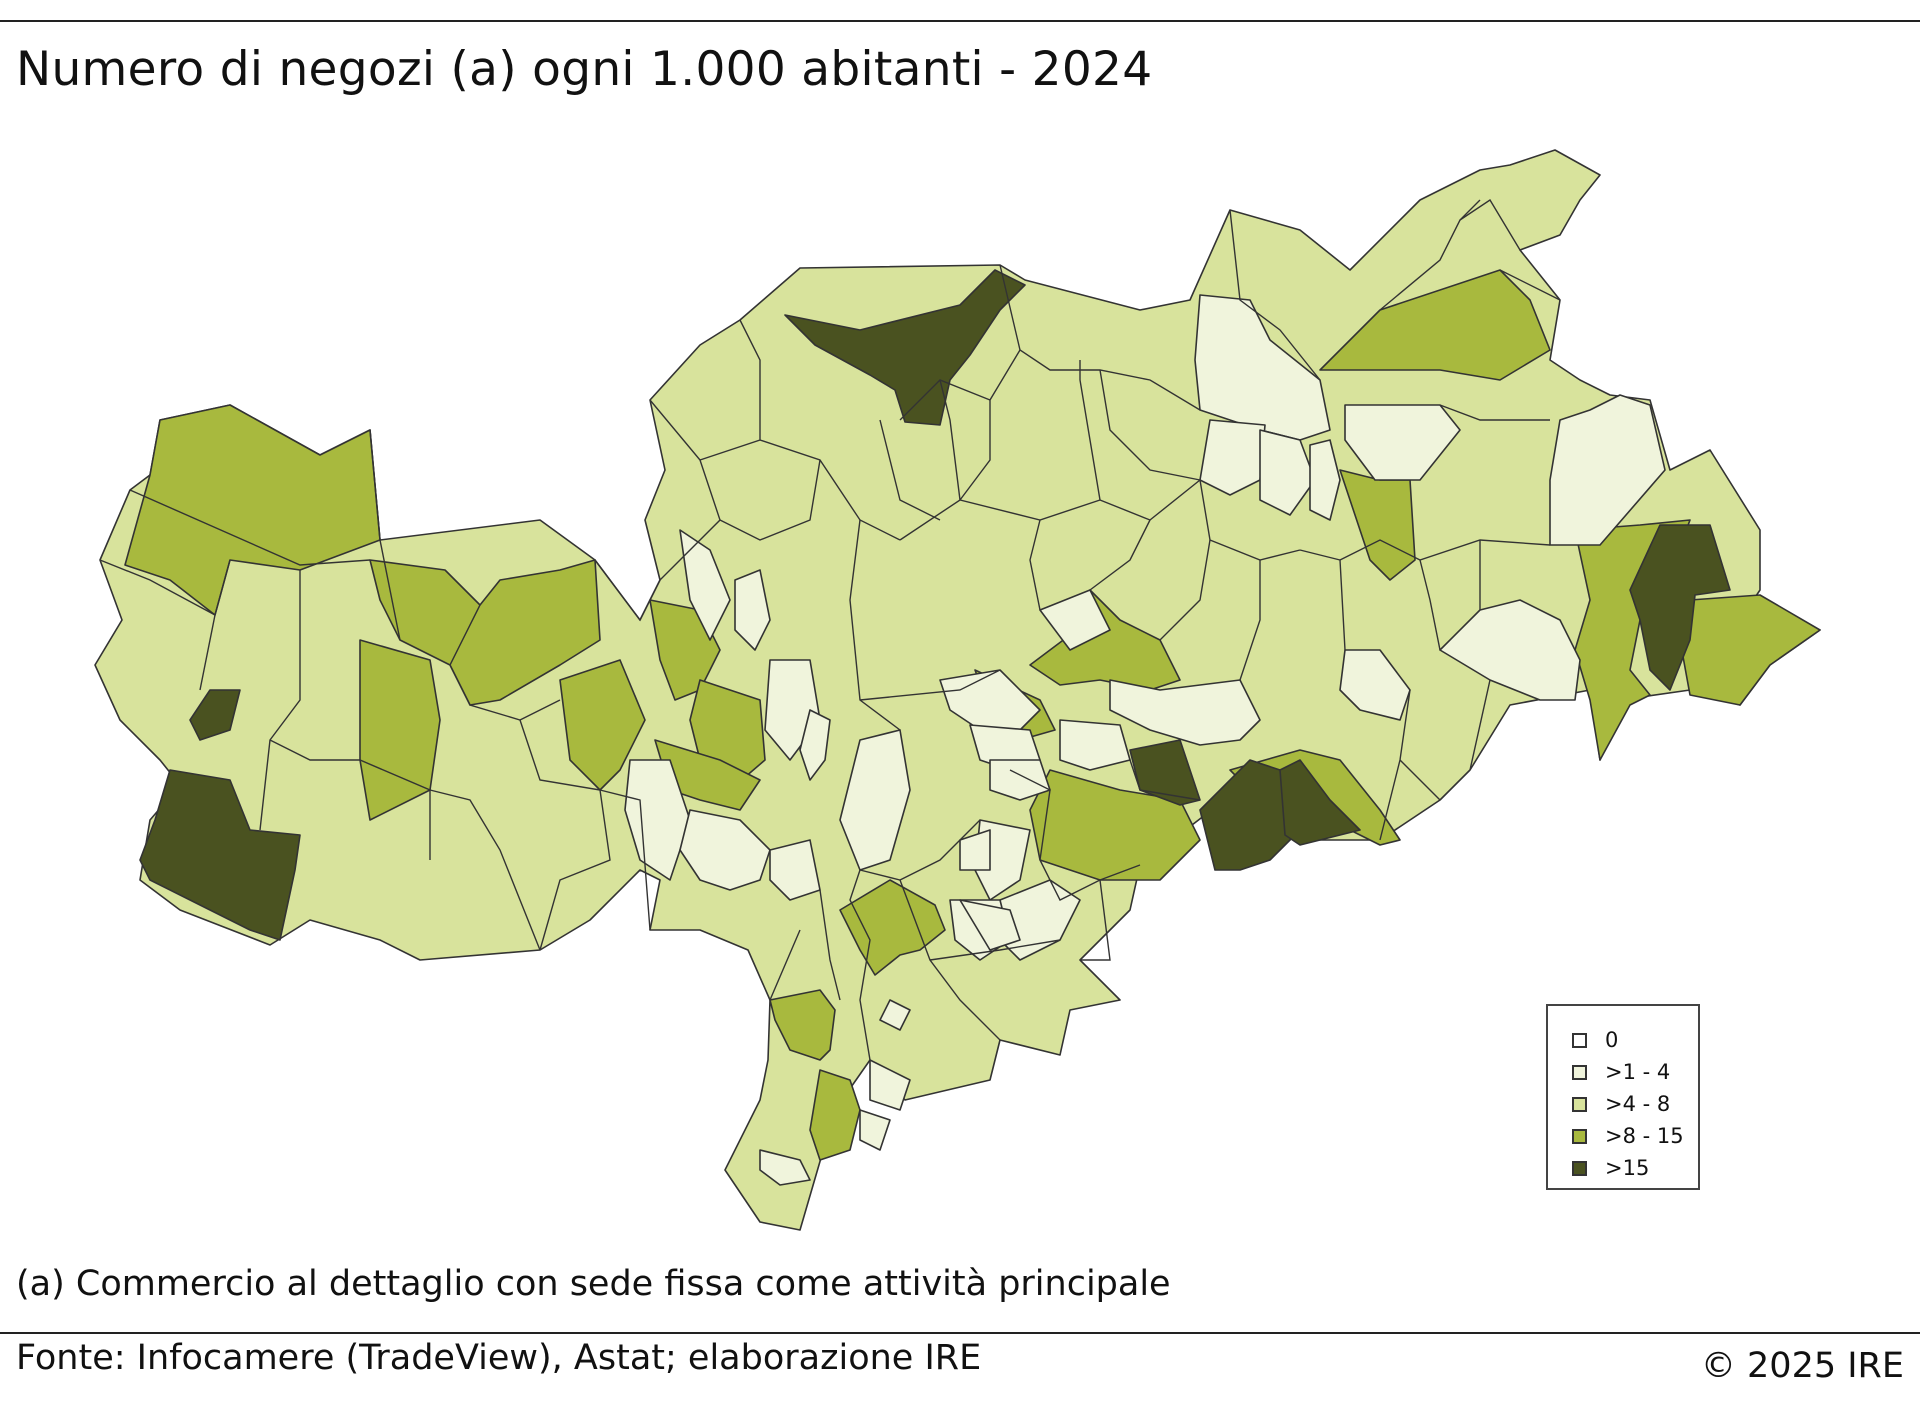  I want to click on region-ulten, so click(725, 850).